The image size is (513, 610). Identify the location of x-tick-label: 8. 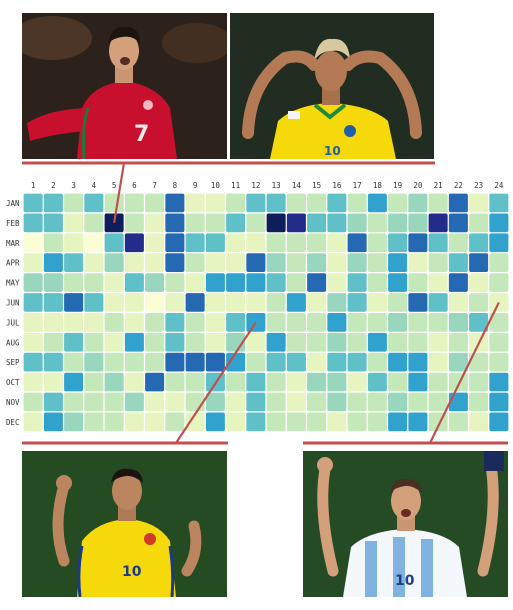
(175, 185).